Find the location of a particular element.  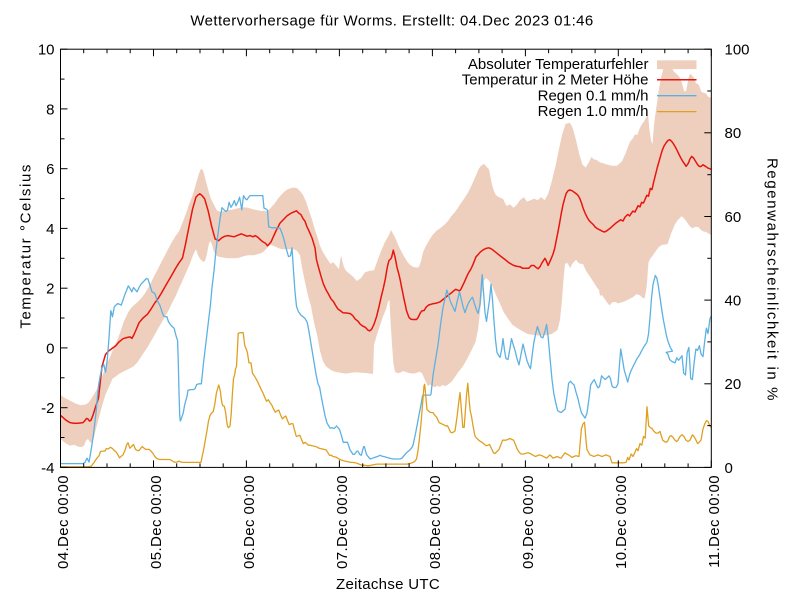

svg-text: 04.Dec 00:00 is located at coordinates (63, 522).